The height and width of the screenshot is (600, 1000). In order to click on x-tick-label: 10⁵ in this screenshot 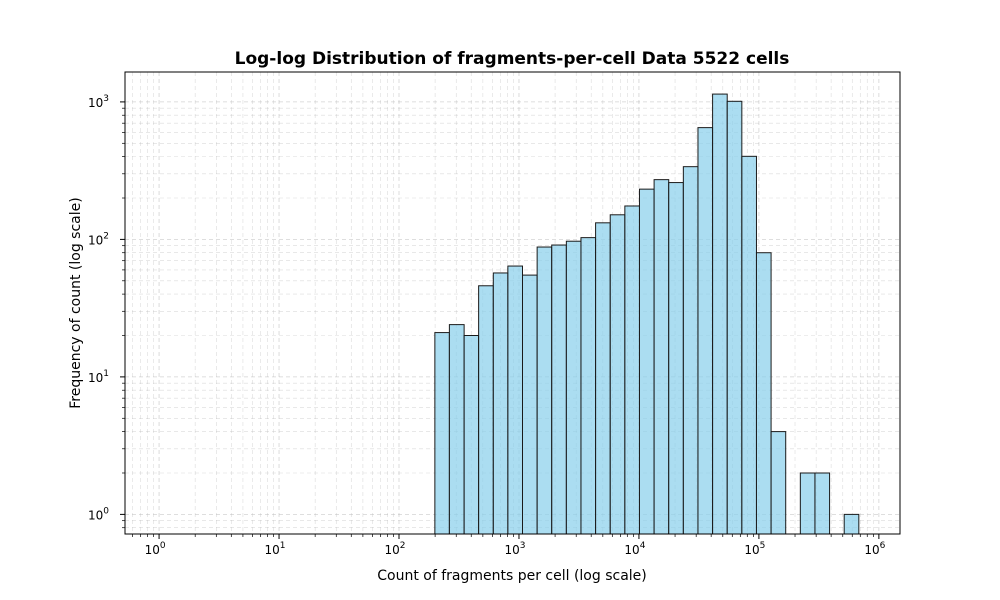, I will do `click(754, 549)`.